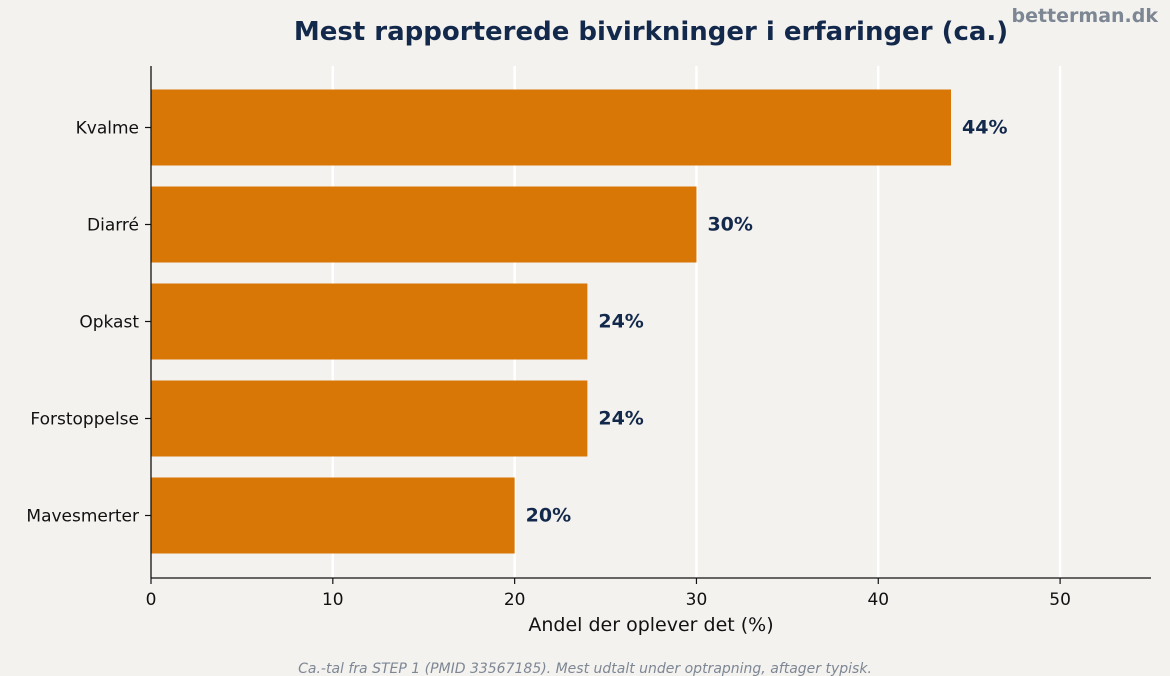  Describe the element at coordinates (84, 420) in the screenshot. I see `y-tick-label: Forstoppelse` at that location.